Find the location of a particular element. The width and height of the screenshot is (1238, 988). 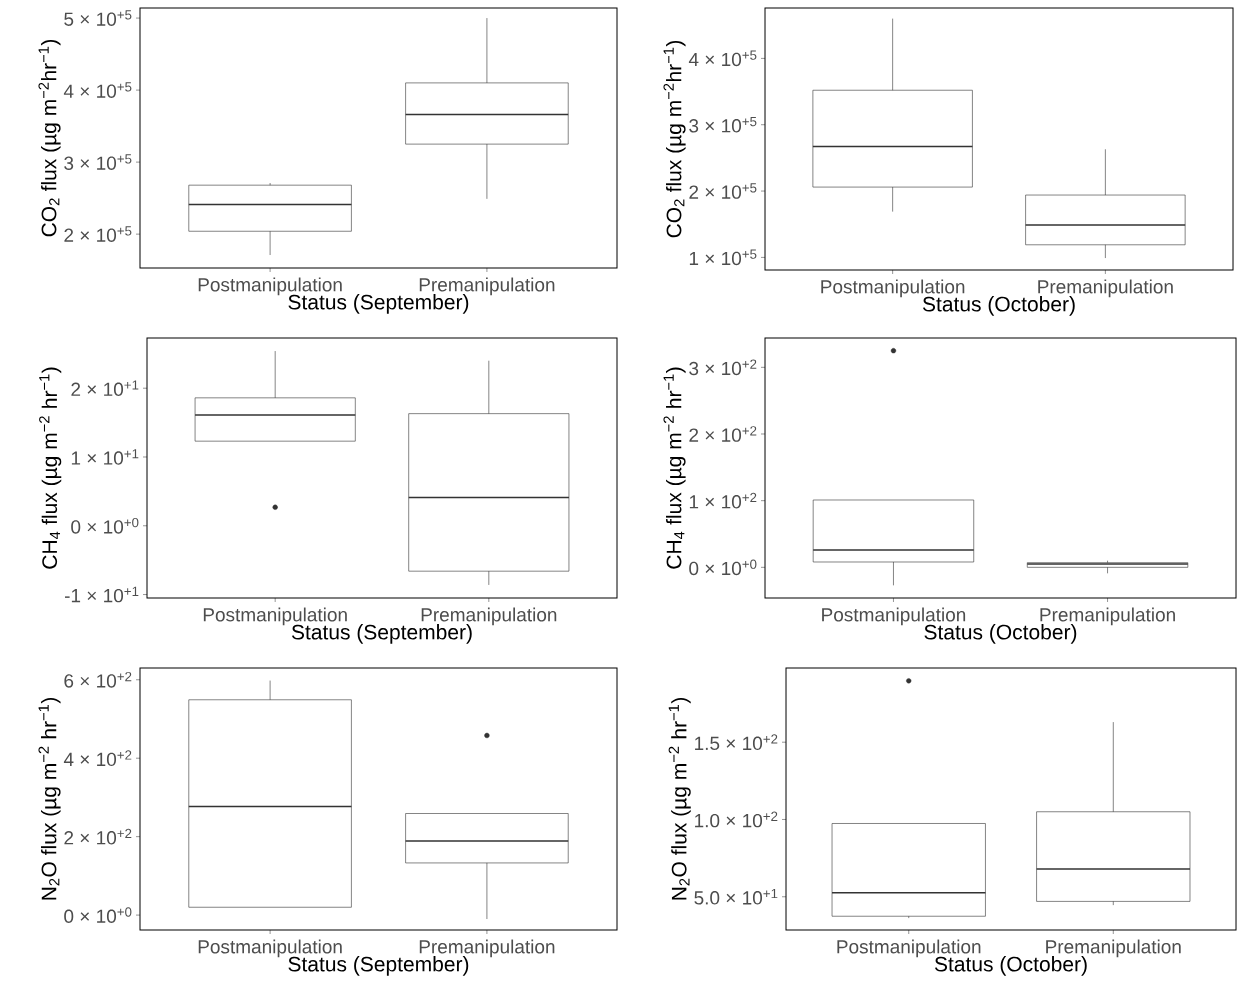

y-tick-label: 1 × 10$^{+1}$ is located at coordinates (105, 457).